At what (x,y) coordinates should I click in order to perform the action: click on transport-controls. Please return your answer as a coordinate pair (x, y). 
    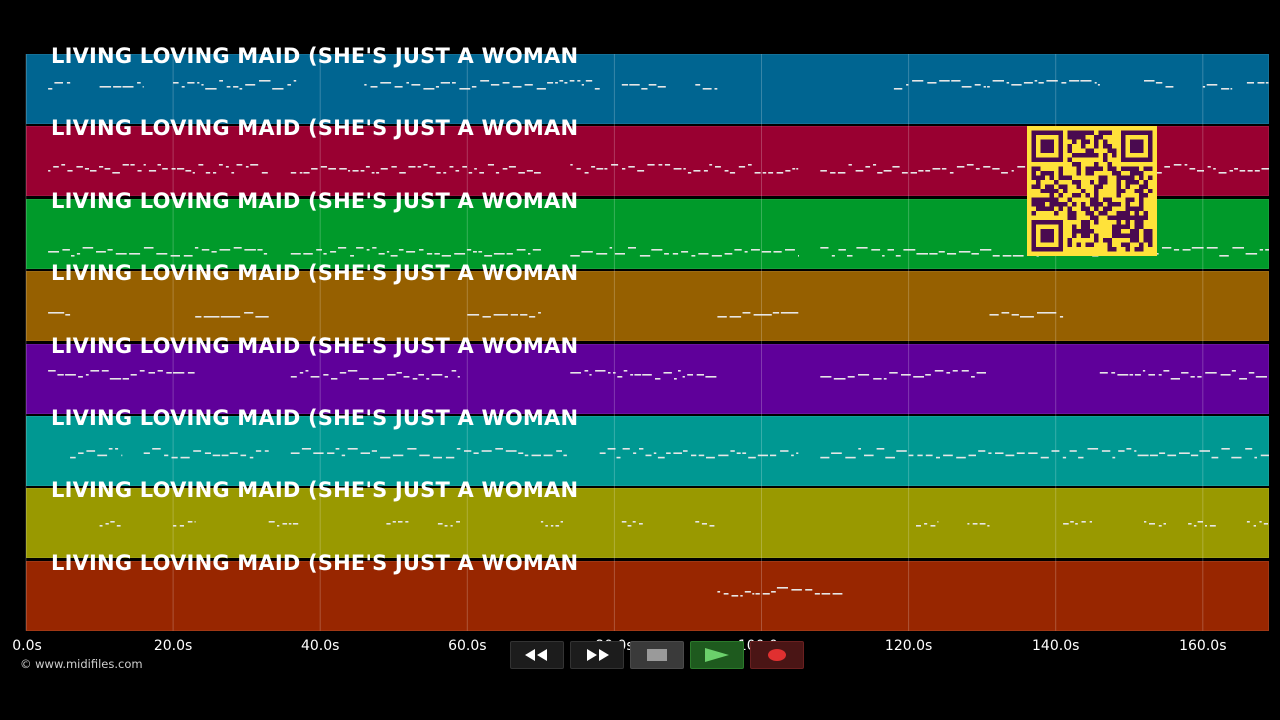
    Looking at the image, I should click on (657, 655).